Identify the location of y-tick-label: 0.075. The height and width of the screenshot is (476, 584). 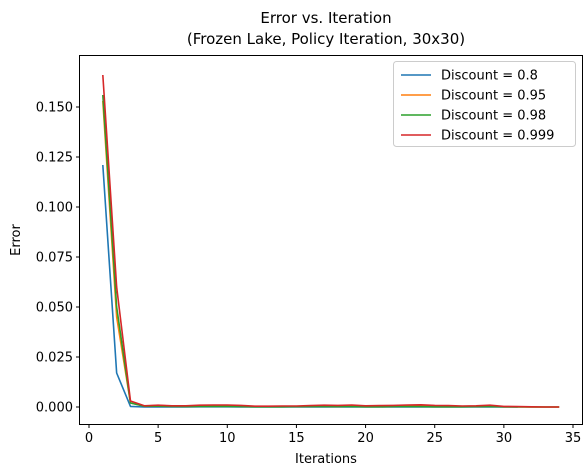
(54, 258).